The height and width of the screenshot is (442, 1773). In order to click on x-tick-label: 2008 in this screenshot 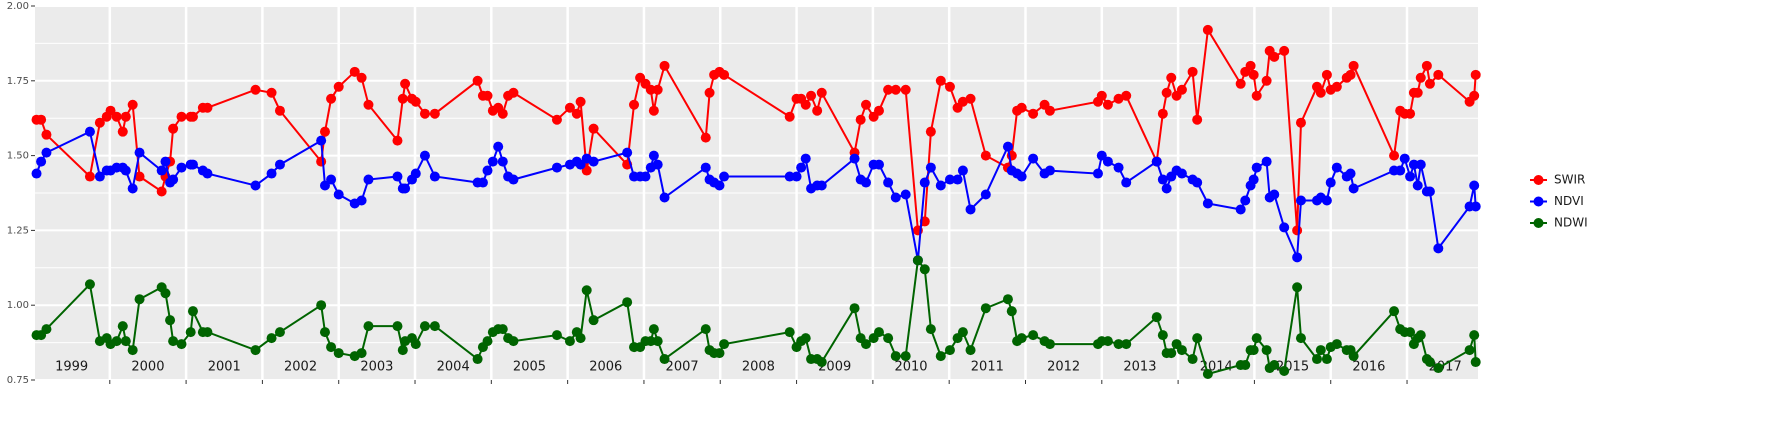, I will do `click(758, 367)`.